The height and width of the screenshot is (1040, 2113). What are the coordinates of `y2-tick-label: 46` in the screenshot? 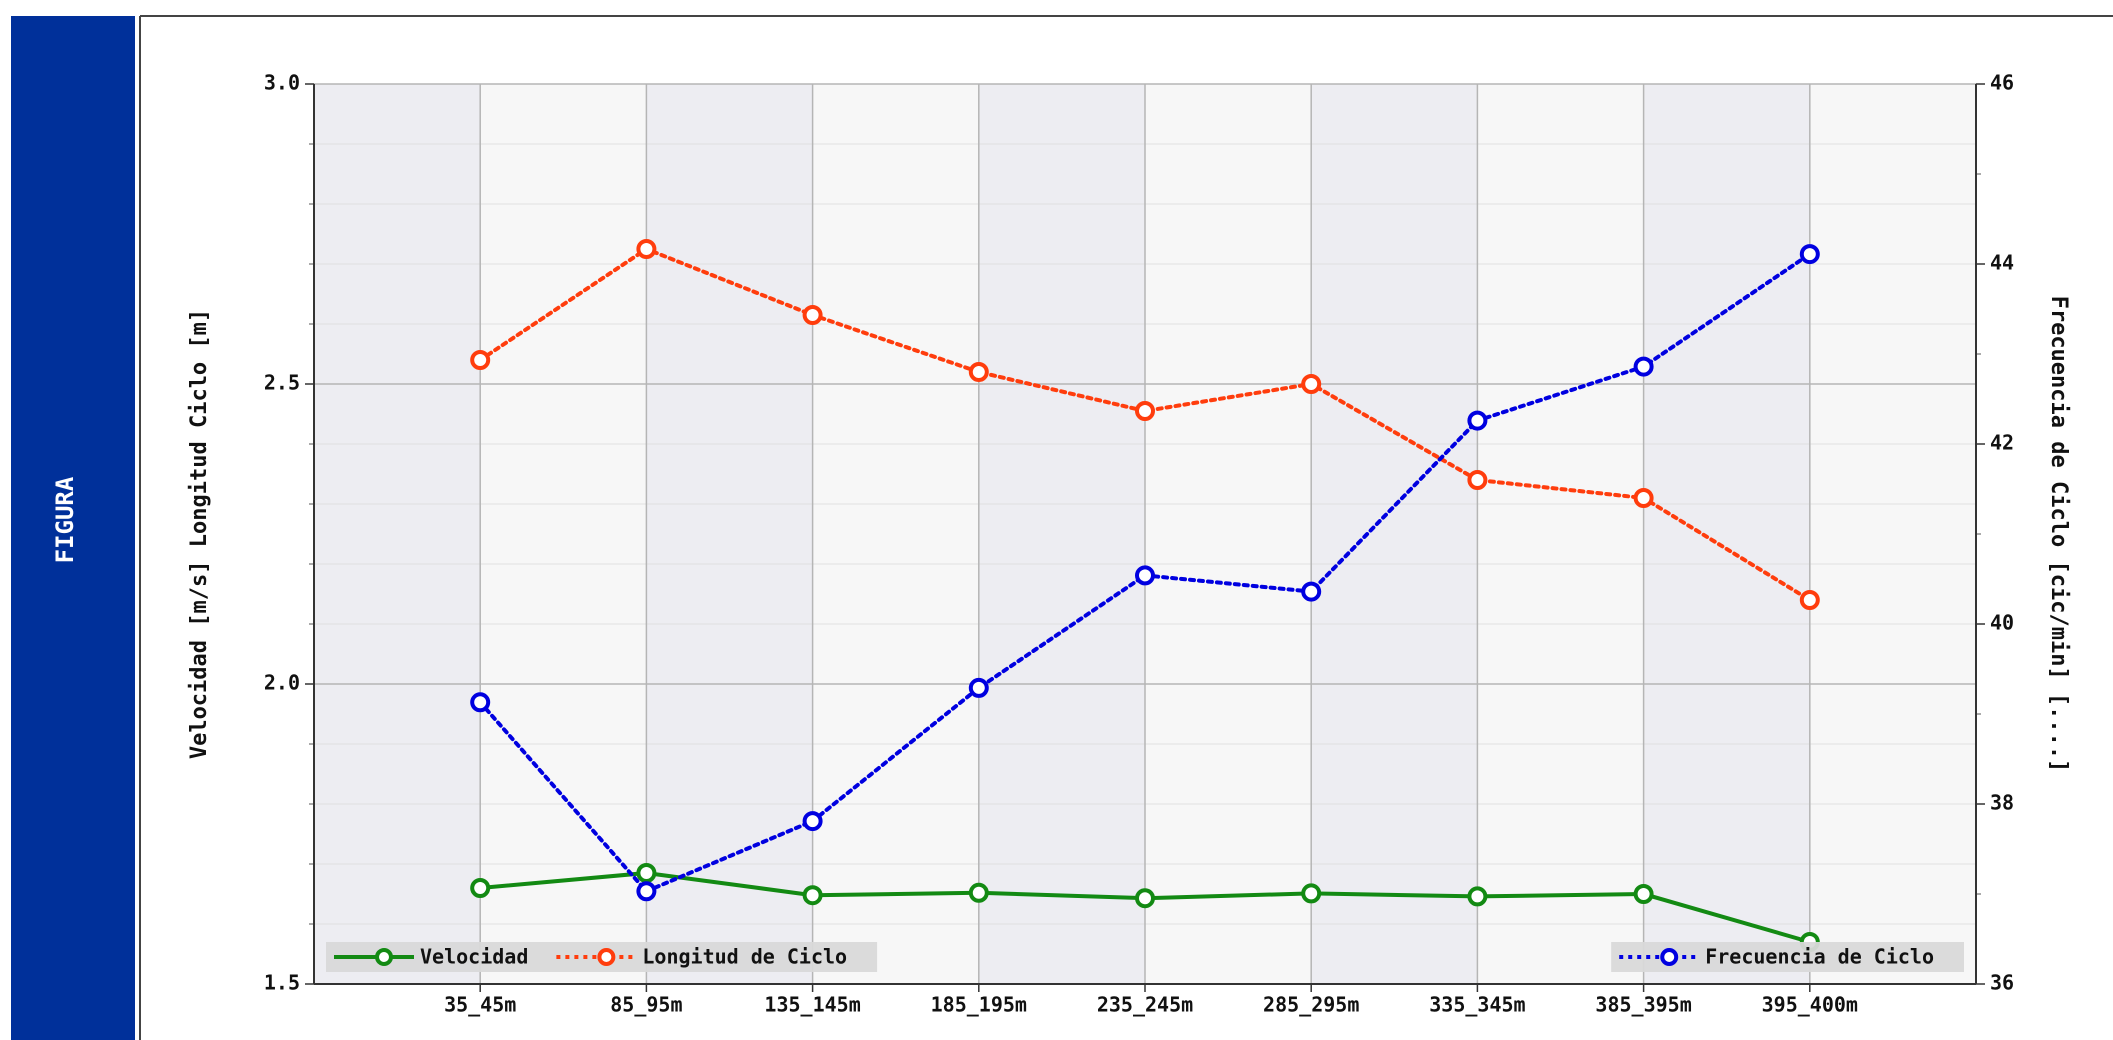 It's located at (2002, 83).